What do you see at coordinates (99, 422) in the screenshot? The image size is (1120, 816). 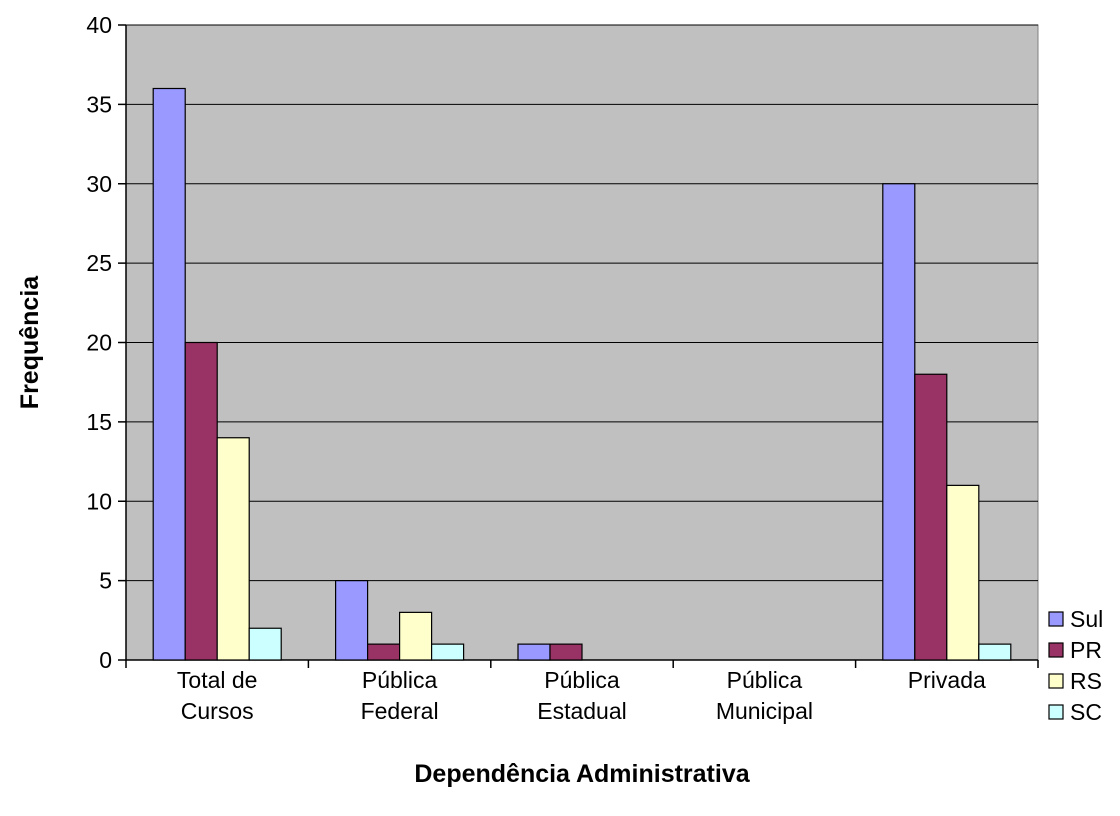 I see `y-tick-label: 15` at bounding box center [99, 422].